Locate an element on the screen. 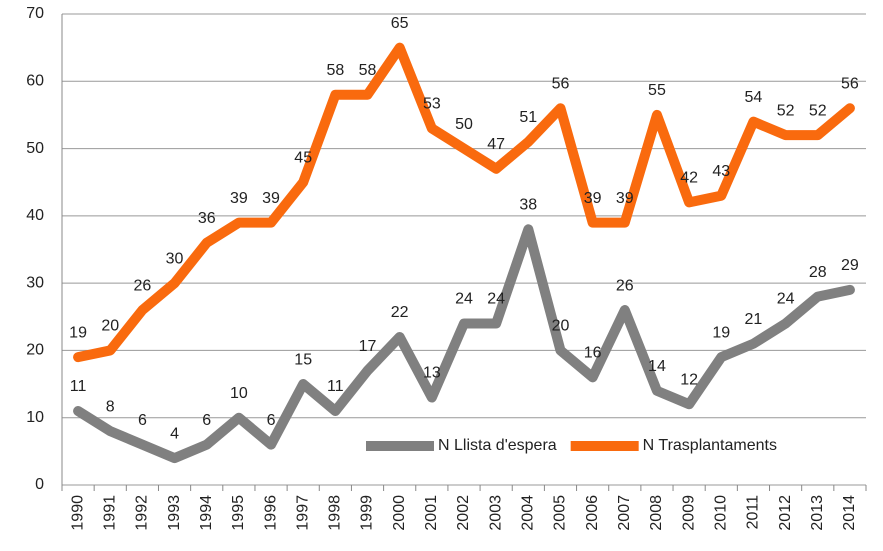 Image resolution: width=883 pixels, height=551 pixels. data-label: 21 is located at coordinates (754, 319).